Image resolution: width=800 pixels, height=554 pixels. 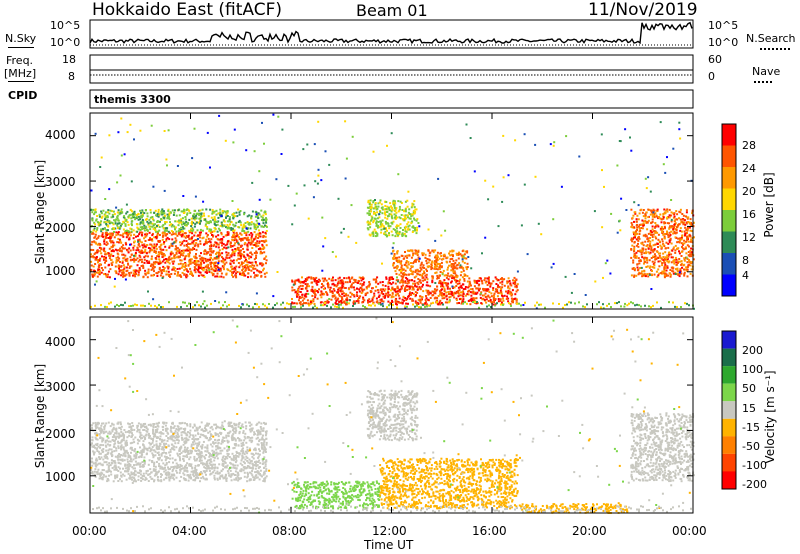 I want to click on nsky-series, so click(x=391, y=33).